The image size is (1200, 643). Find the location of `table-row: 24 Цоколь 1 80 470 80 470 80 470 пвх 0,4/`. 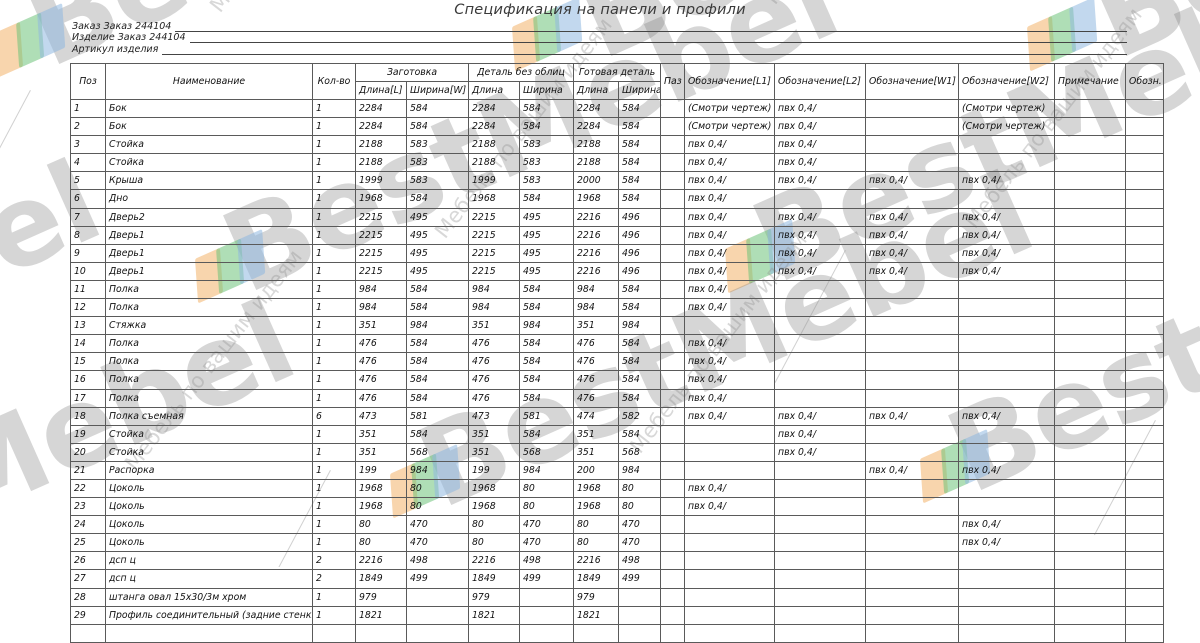

table-row: 24 Цоколь 1 80 470 80 470 80 470 пвх 0,4/ is located at coordinates (617, 525).